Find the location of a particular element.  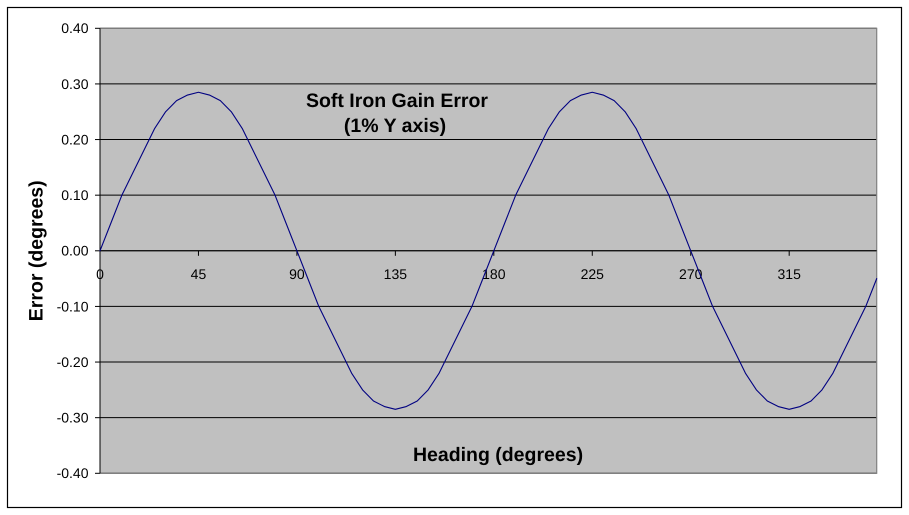

y-axis-title: Error (degrees) is located at coordinates (37, 251).